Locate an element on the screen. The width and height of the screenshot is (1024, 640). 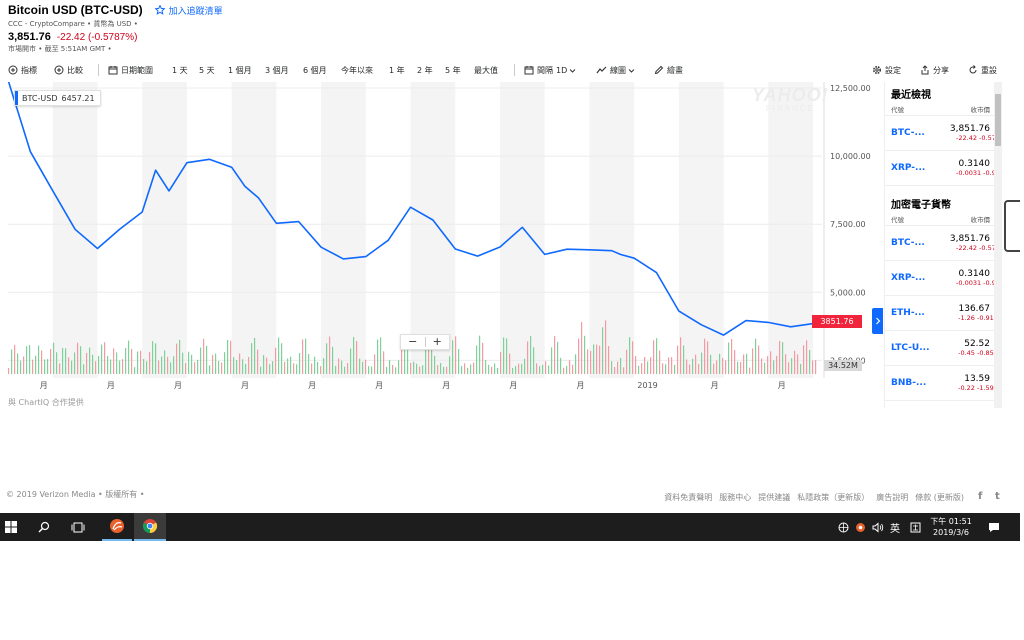
zoom-out-button: − is located at coordinates (413, 341).